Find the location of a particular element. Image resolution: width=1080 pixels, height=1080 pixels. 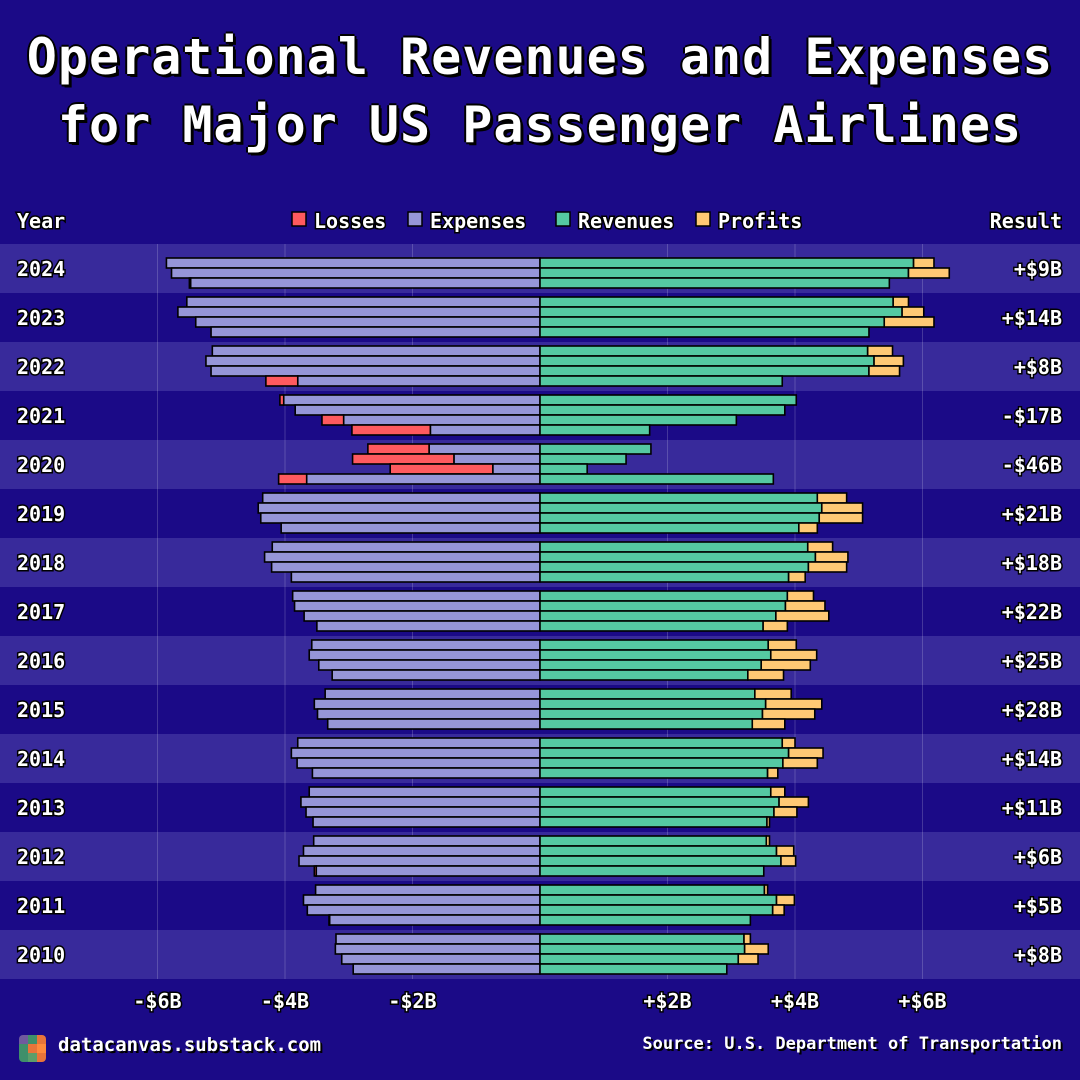

x-tick-label: +$6B is located at coordinates (922, 1001).